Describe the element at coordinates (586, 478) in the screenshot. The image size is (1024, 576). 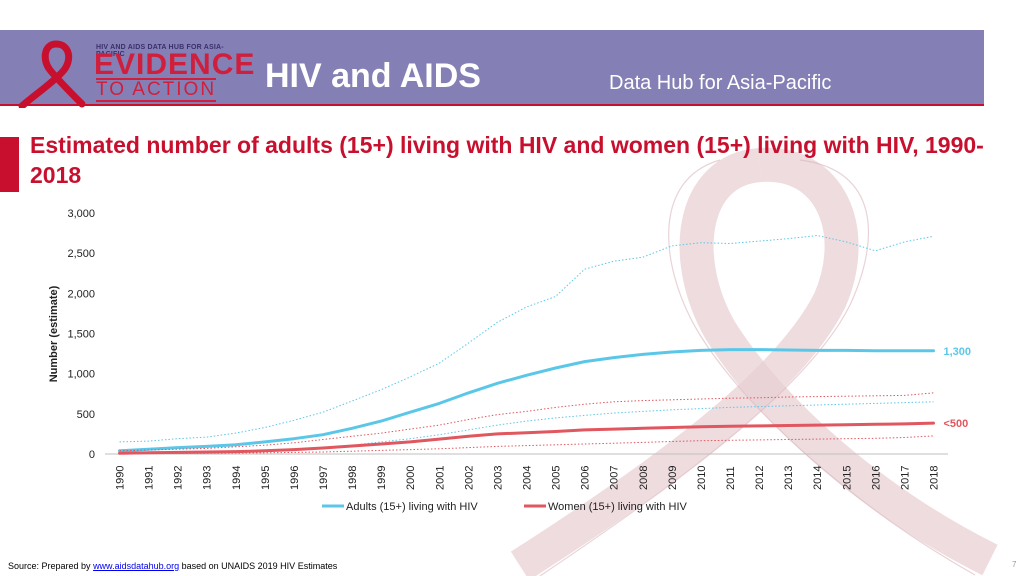
I see `x-tick-label: 2006` at that location.